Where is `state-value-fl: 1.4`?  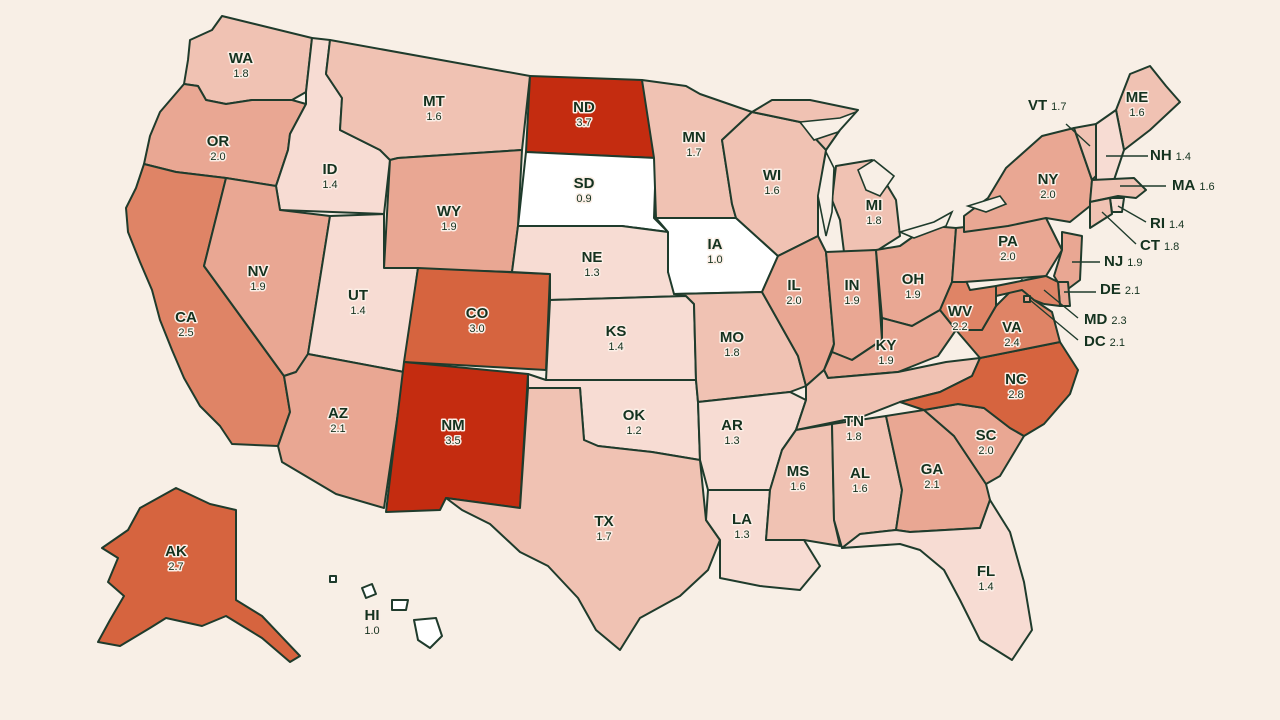 state-value-fl: 1.4 is located at coordinates (985, 587).